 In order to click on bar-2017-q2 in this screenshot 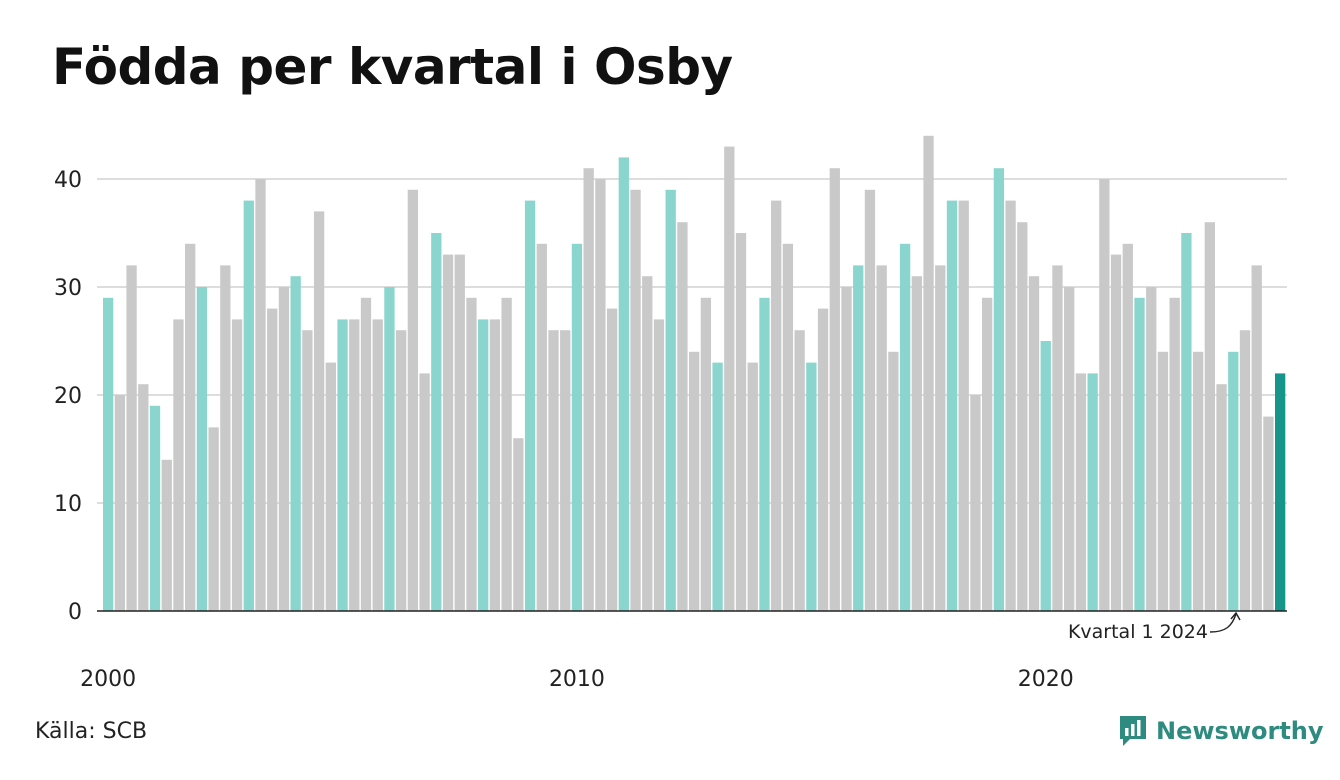, I will do `click(916, 443)`.